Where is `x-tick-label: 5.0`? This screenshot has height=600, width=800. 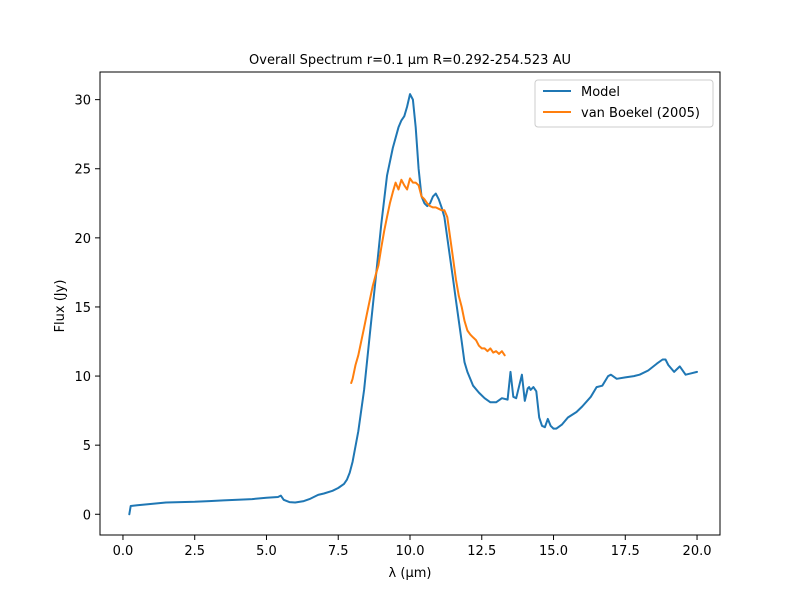 x-tick-label: 5.0 is located at coordinates (266, 551).